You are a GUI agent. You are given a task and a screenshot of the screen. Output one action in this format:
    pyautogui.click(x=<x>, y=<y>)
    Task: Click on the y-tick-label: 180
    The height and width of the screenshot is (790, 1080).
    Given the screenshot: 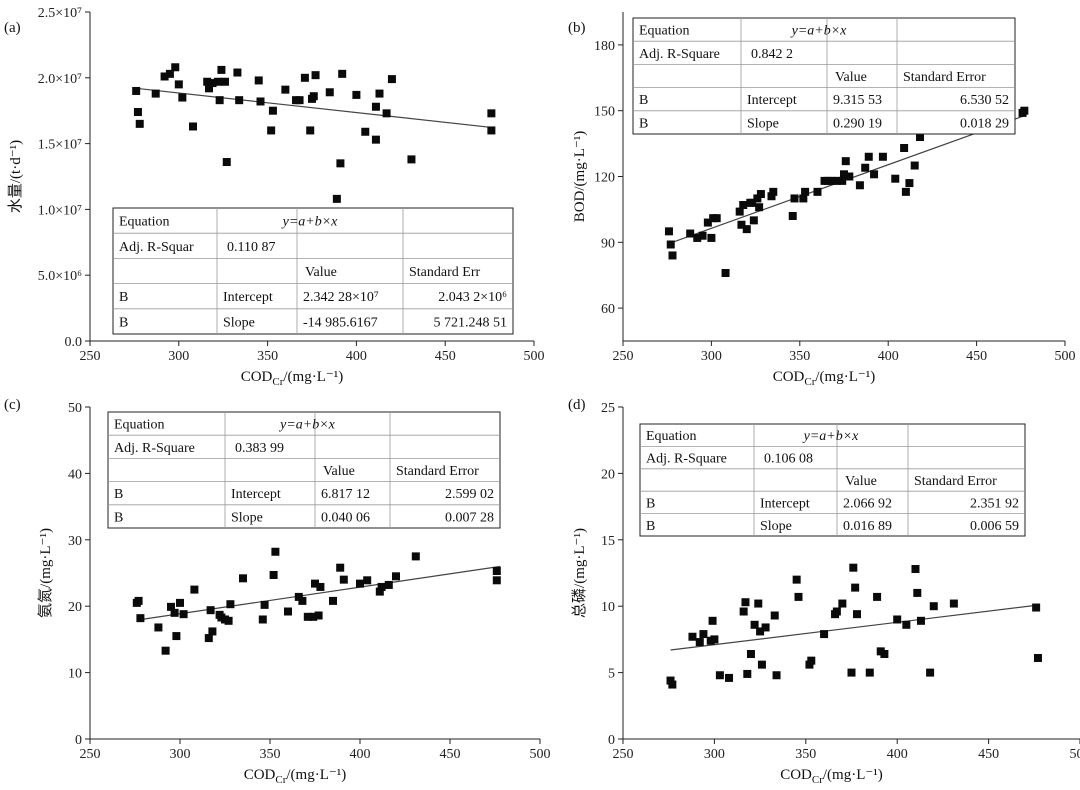 What is the action you would take?
    pyautogui.click(x=604, y=46)
    